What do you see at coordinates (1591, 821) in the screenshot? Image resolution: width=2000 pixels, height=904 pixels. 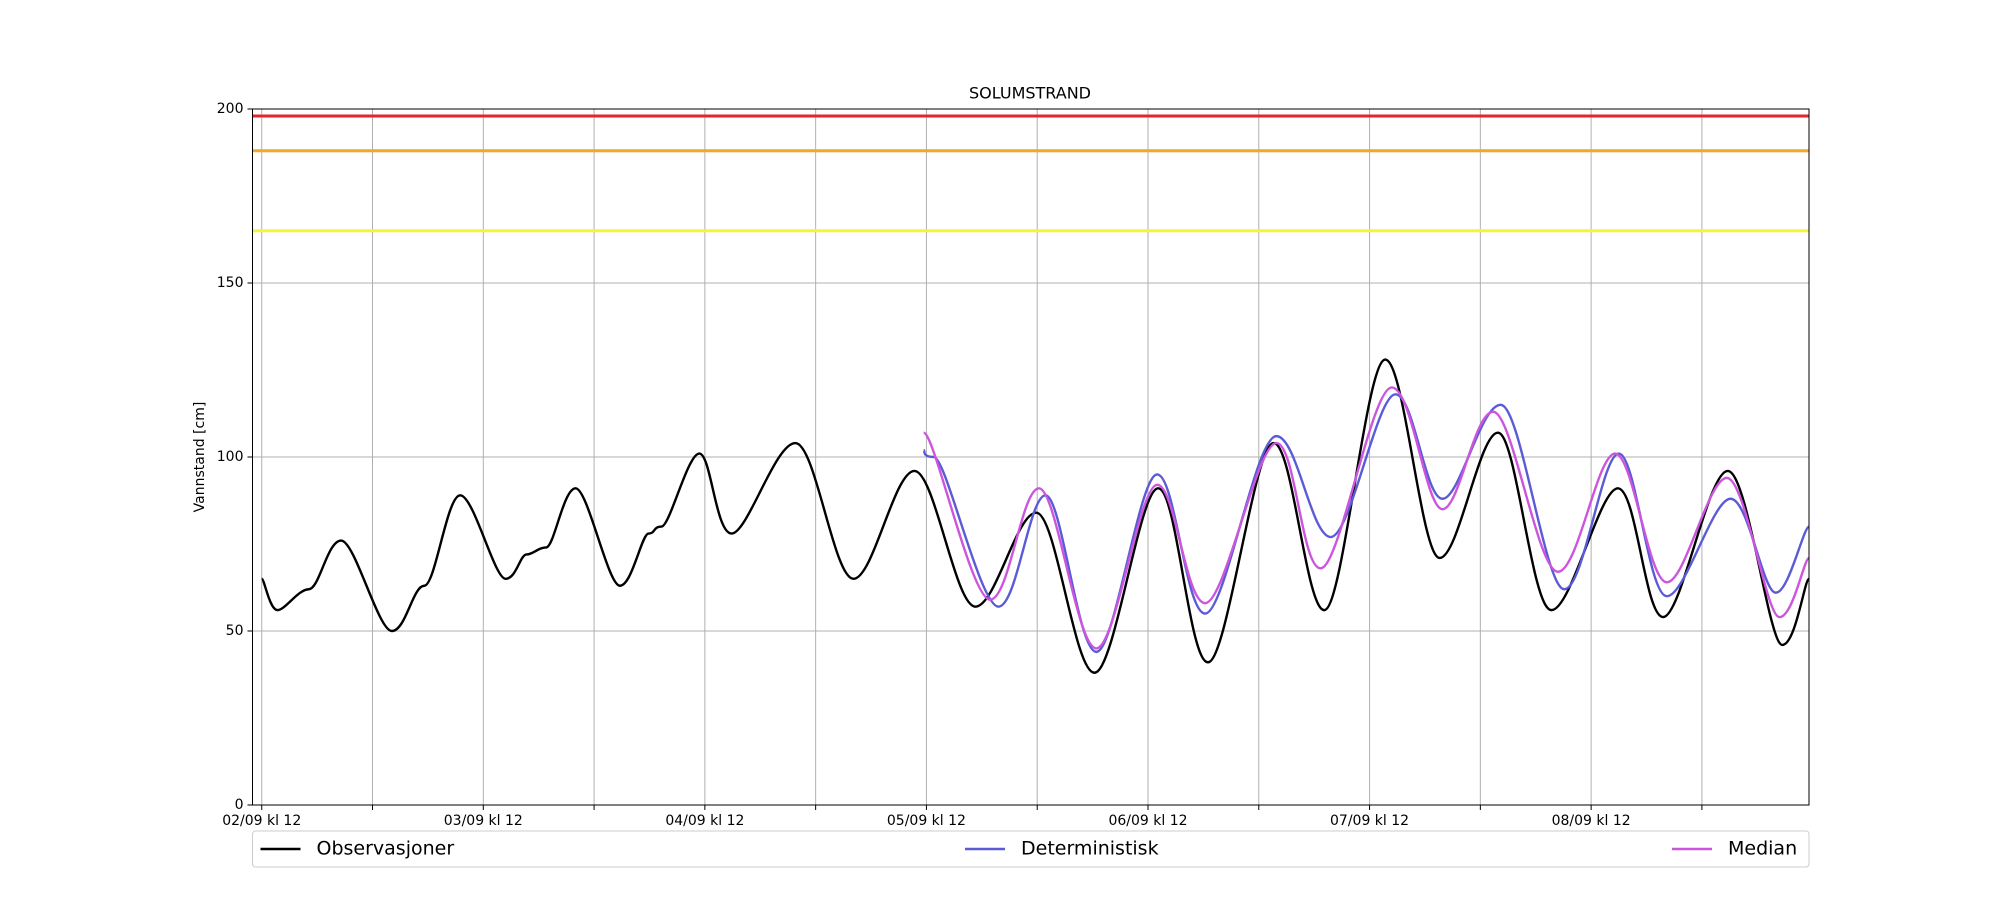 I see `x-tick-label: 08/09 kl 12` at bounding box center [1591, 821].